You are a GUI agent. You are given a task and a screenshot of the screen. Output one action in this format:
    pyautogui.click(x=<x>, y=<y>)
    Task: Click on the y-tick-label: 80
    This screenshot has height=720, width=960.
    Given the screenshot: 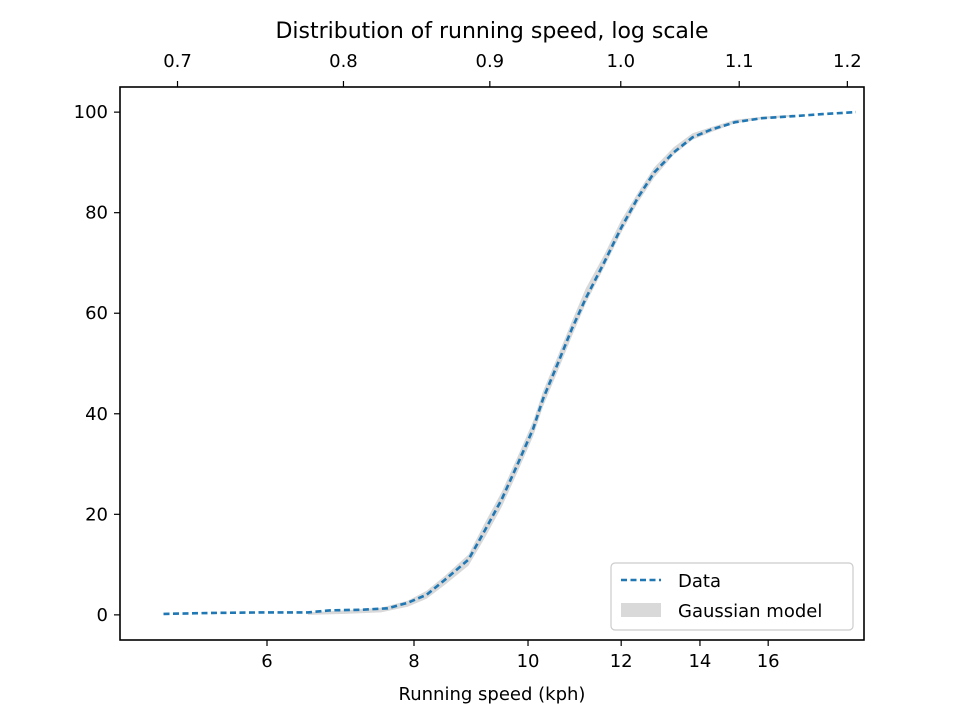 What is the action you would take?
    pyautogui.click(x=96, y=213)
    